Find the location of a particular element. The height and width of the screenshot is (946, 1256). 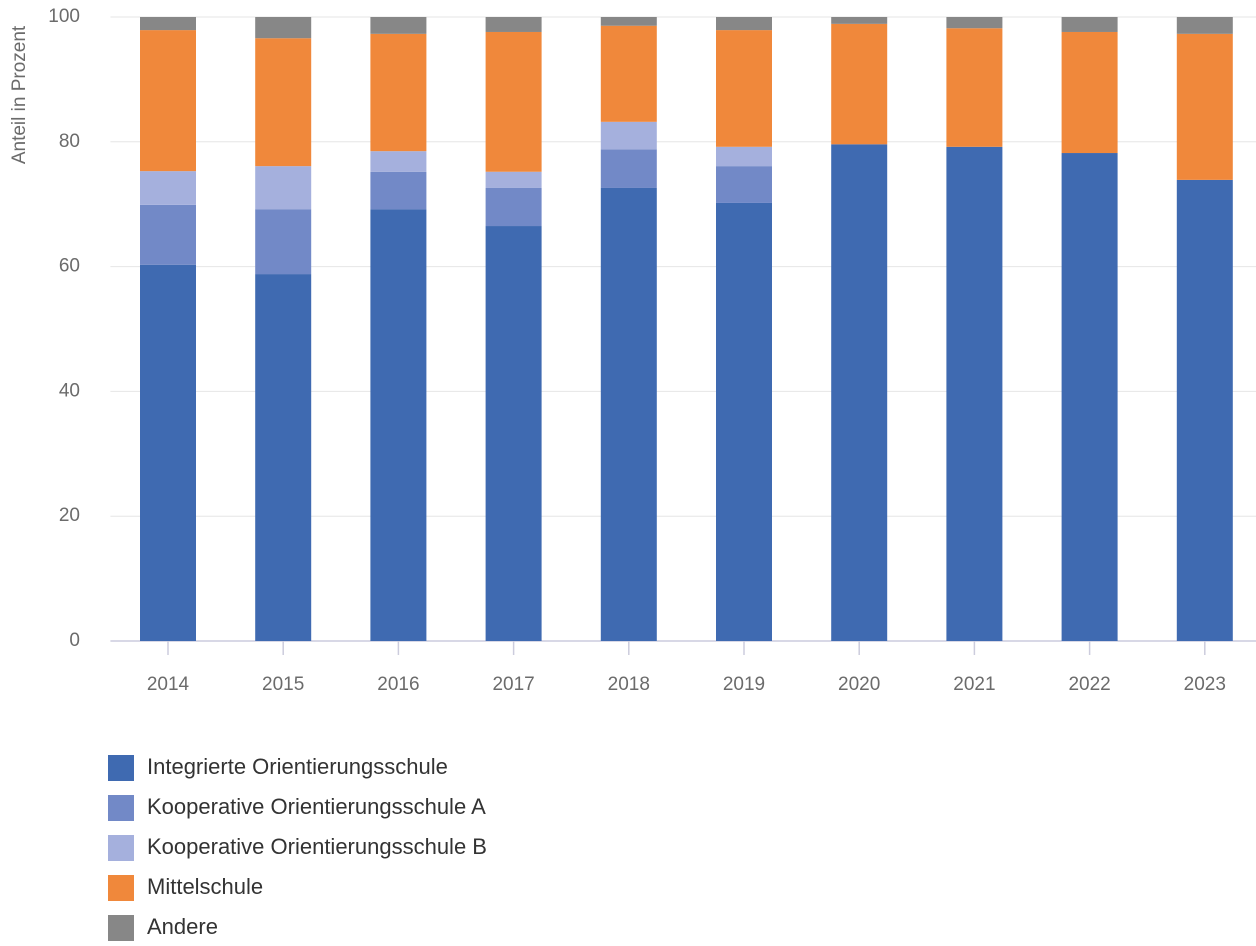

x-tick-label: 2018 is located at coordinates (629, 684).